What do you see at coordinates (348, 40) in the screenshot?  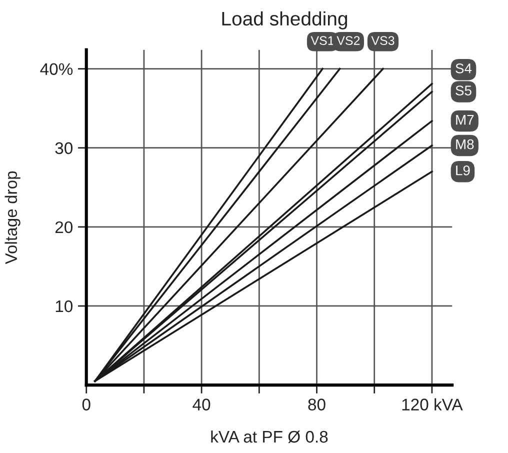 I see `series-label: VS2` at bounding box center [348, 40].